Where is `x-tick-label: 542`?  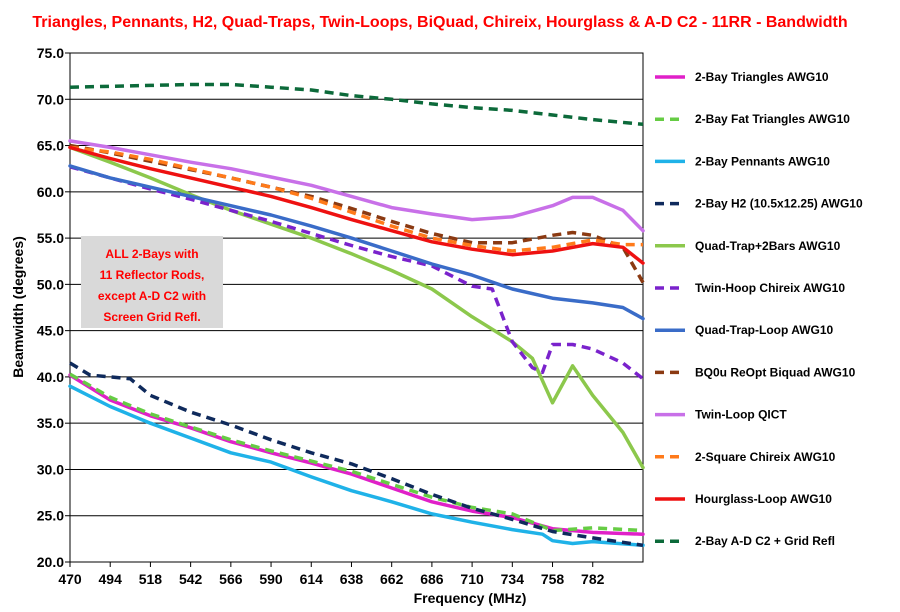 x-tick-label: 542 is located at coordinates (191, 579).